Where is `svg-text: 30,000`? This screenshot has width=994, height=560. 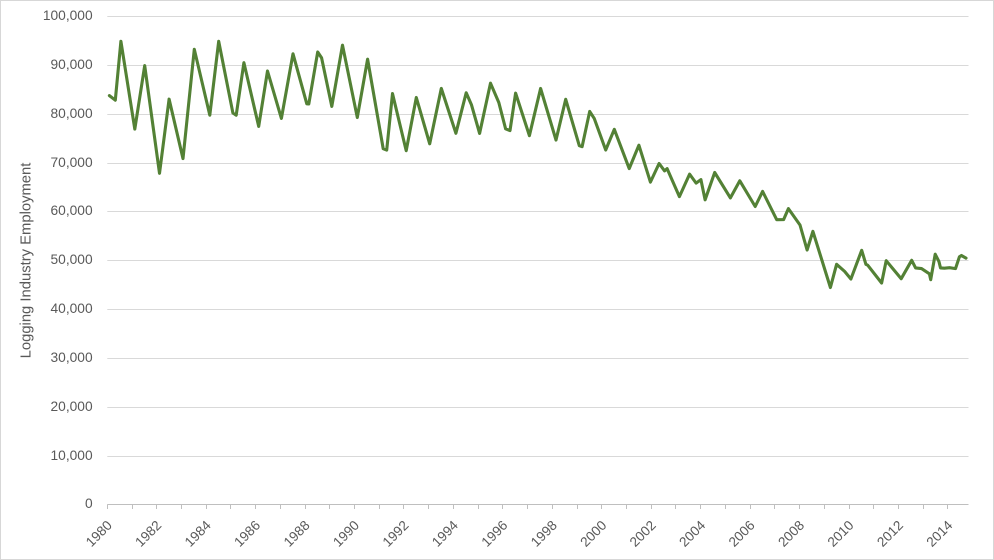
svg-text: 30,000 is located at coordinates (72, 357).